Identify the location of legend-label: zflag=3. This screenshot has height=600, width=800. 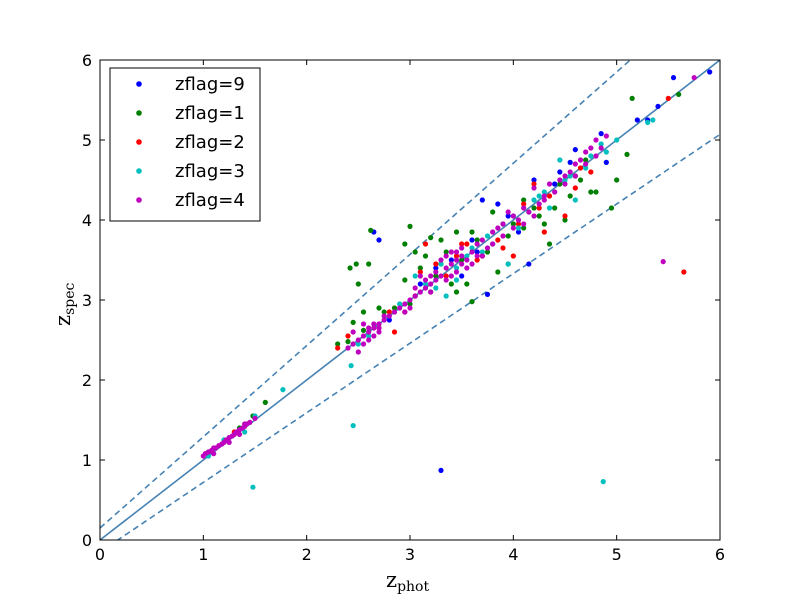
(210, 171).